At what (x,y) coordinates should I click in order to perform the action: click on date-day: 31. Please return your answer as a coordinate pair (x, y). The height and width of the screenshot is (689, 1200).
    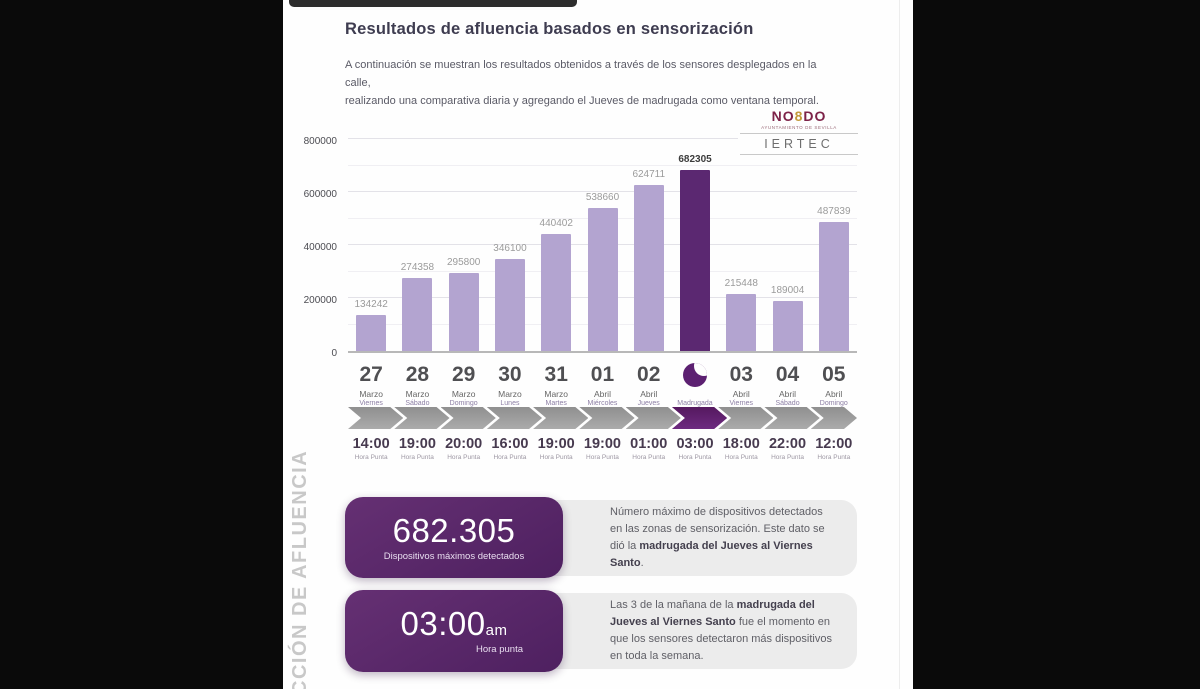
    Looking at the image, I should click on (556, 374).